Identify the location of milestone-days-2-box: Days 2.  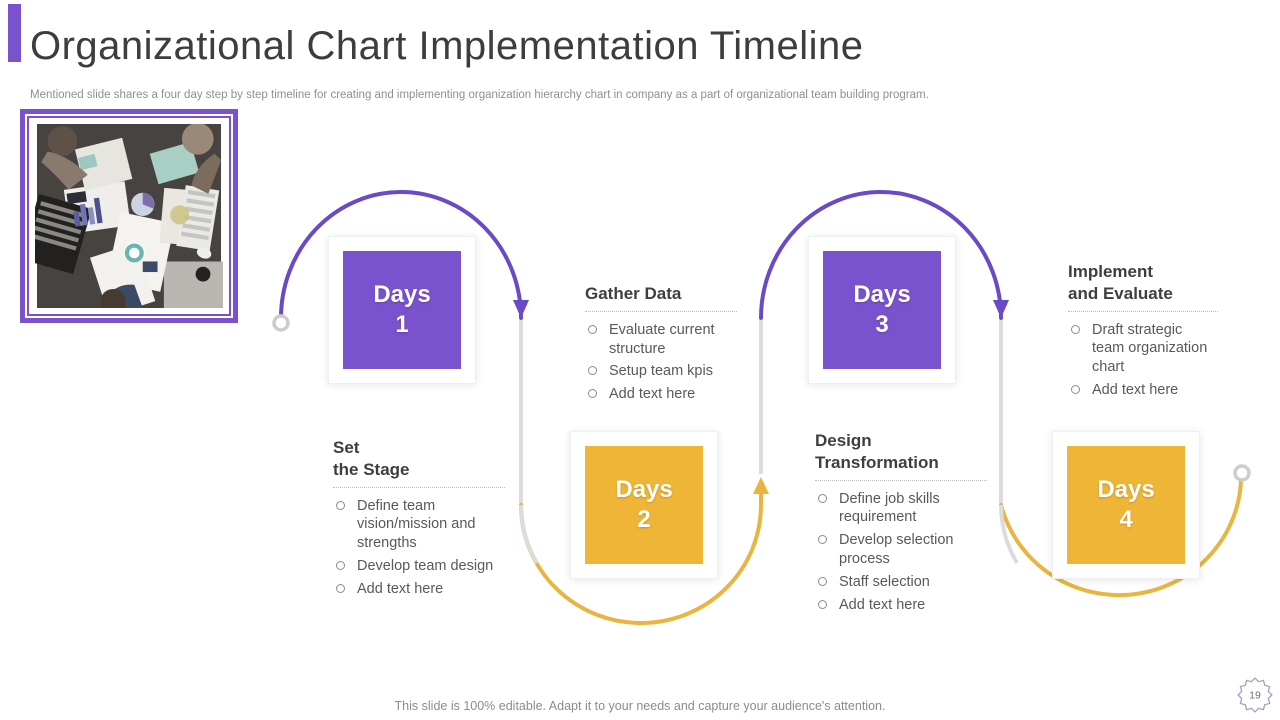
(644, 505).